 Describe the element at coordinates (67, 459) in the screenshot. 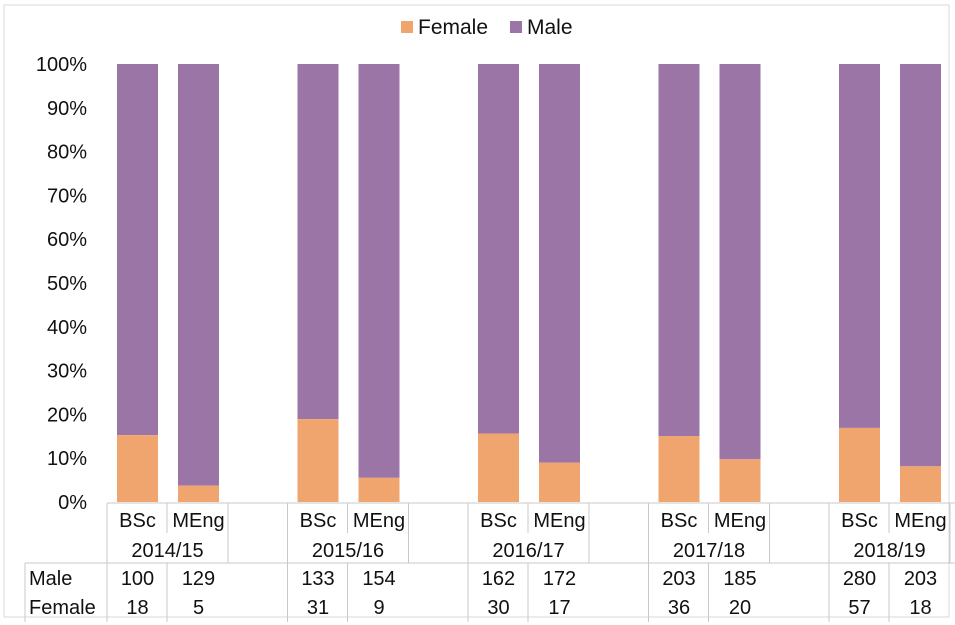

I see `y-tick-label: 10%` at that location.